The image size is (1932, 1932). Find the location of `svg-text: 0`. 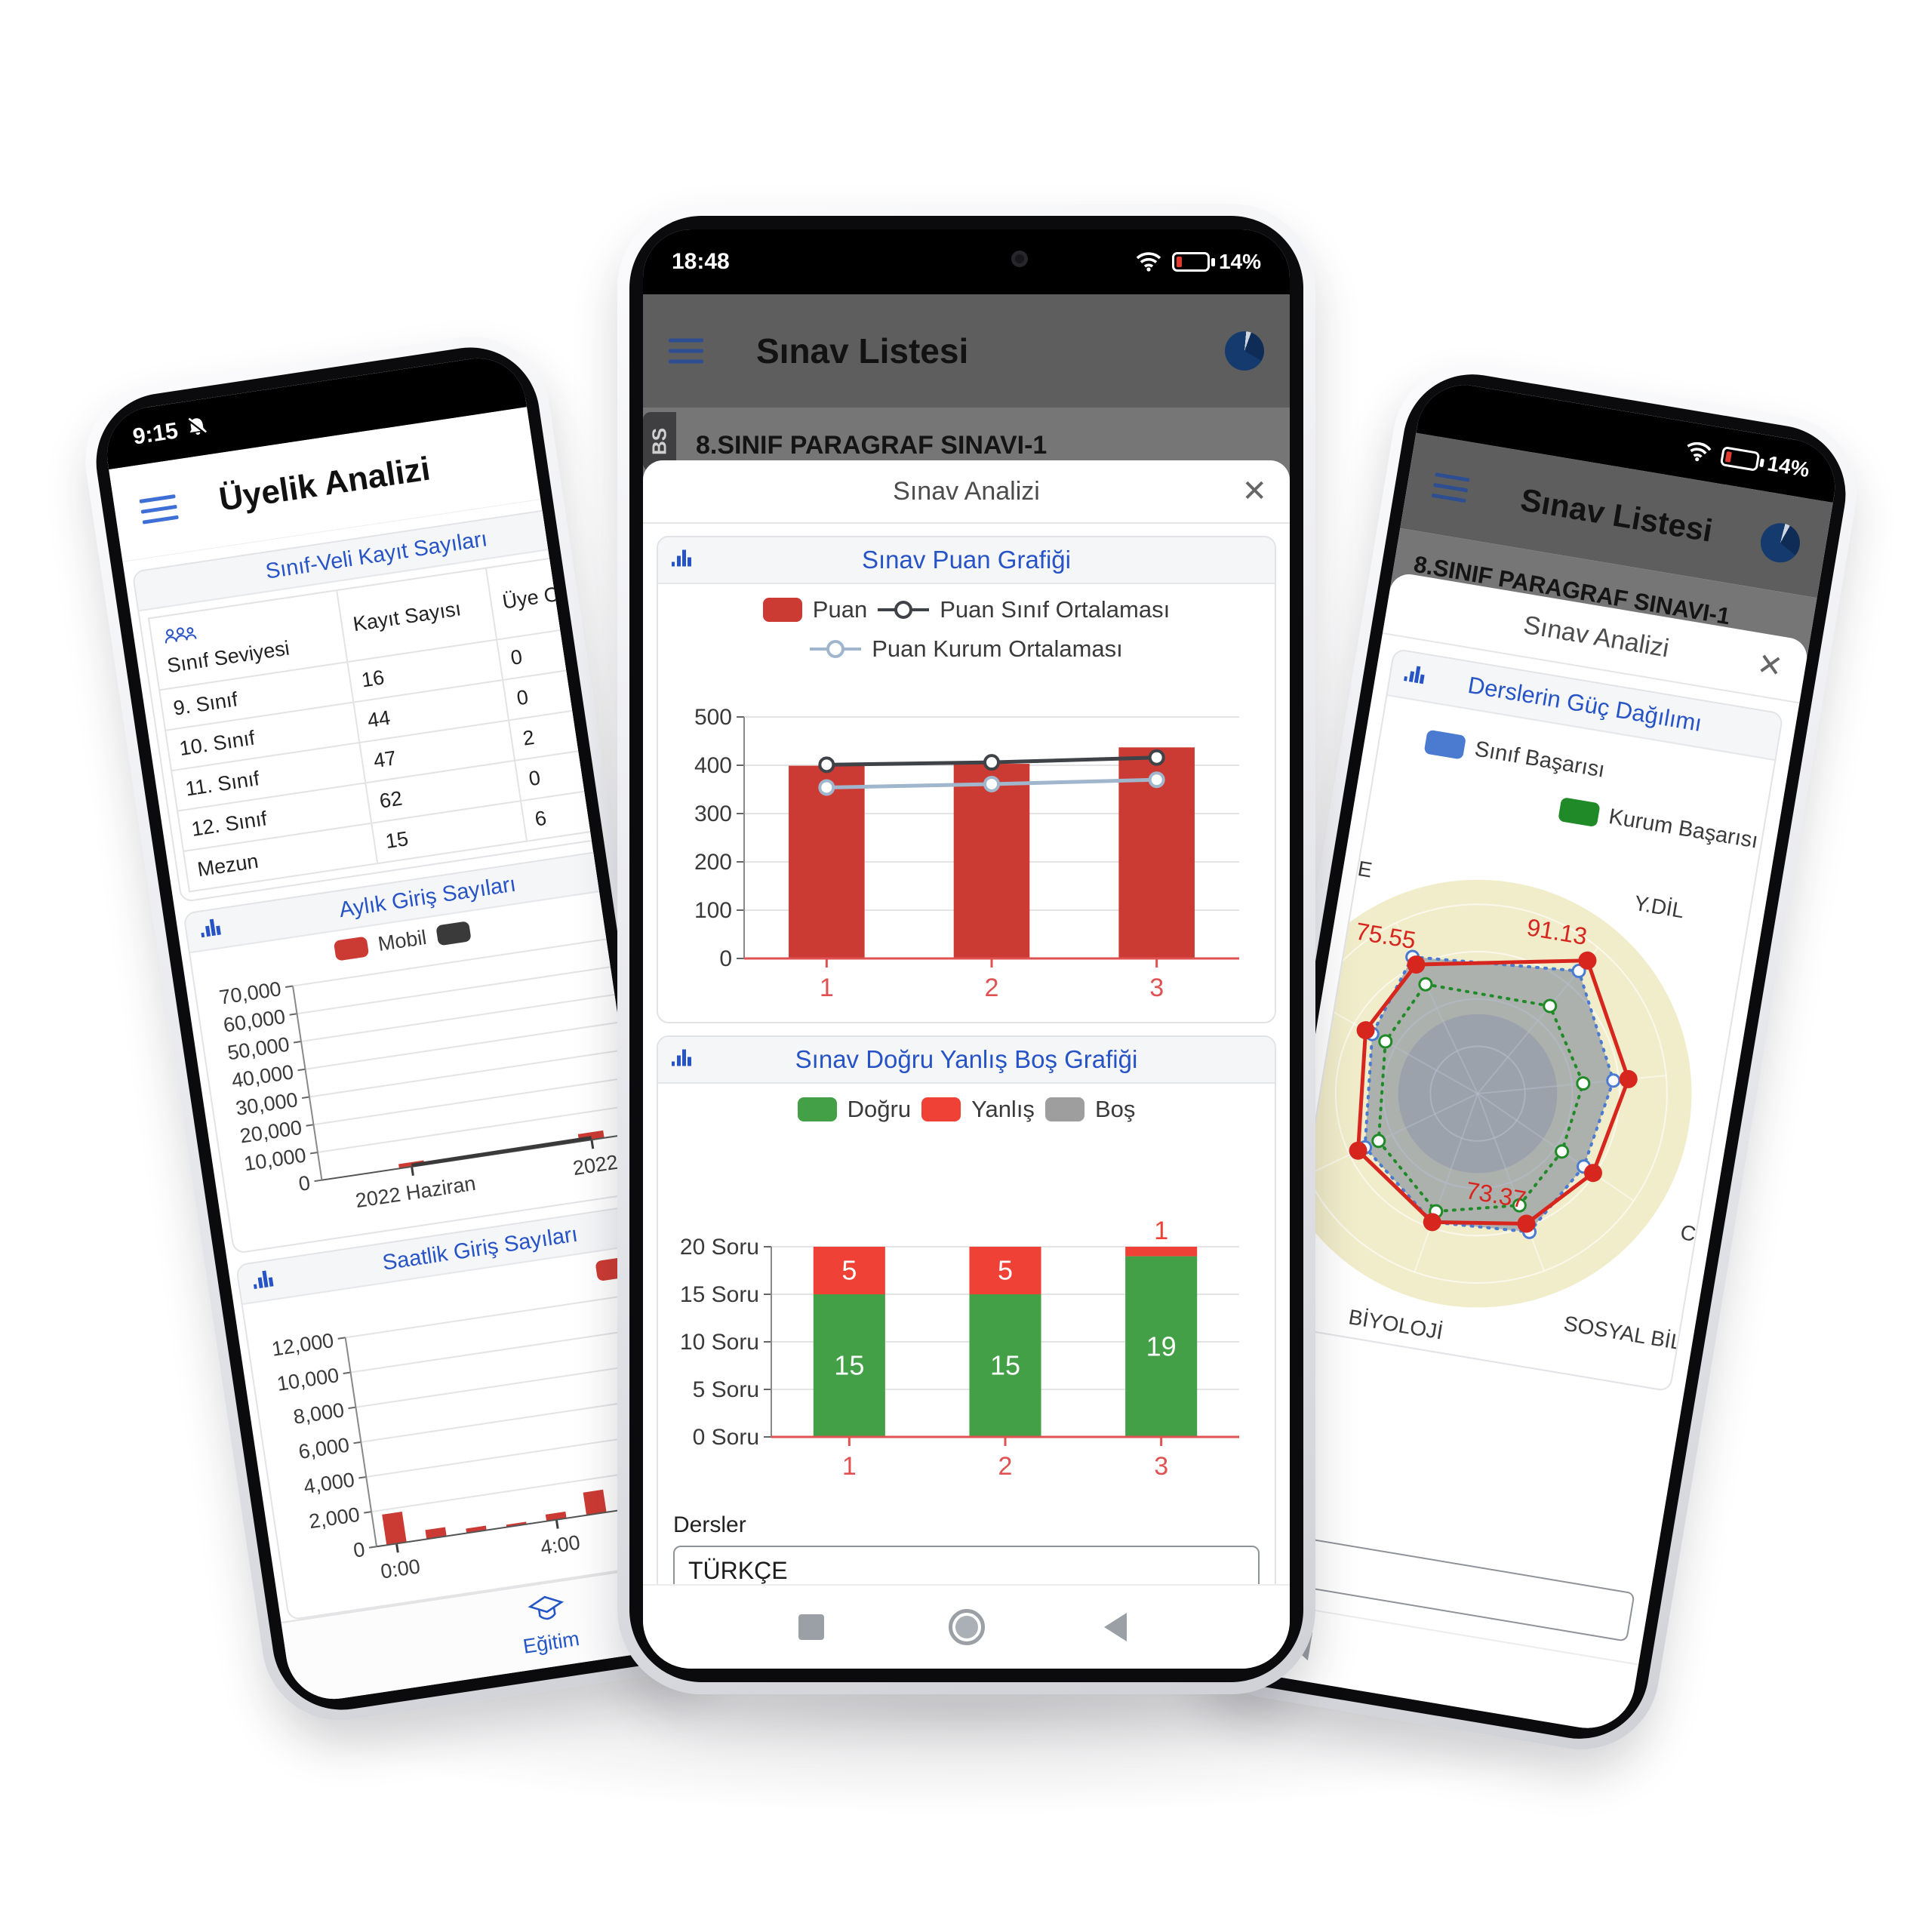

svg-text: 0 is located at coordinates (725, 958).